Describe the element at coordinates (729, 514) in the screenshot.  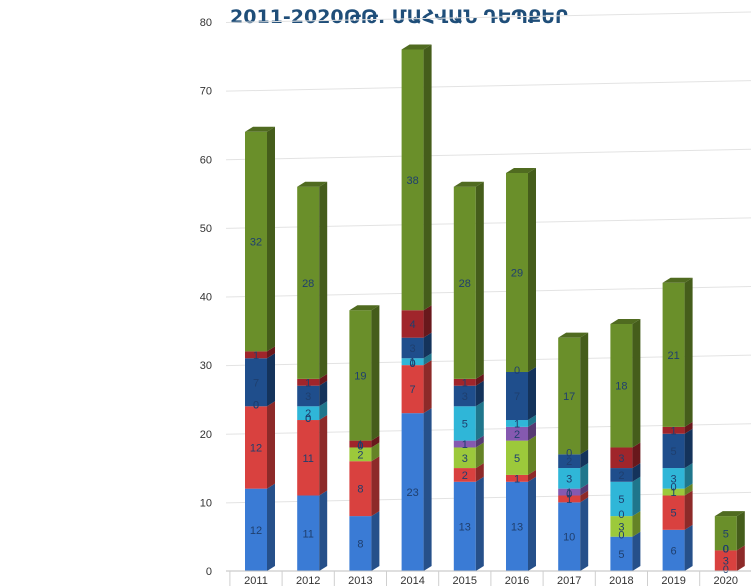
I see `bar-top-2020` at that location.